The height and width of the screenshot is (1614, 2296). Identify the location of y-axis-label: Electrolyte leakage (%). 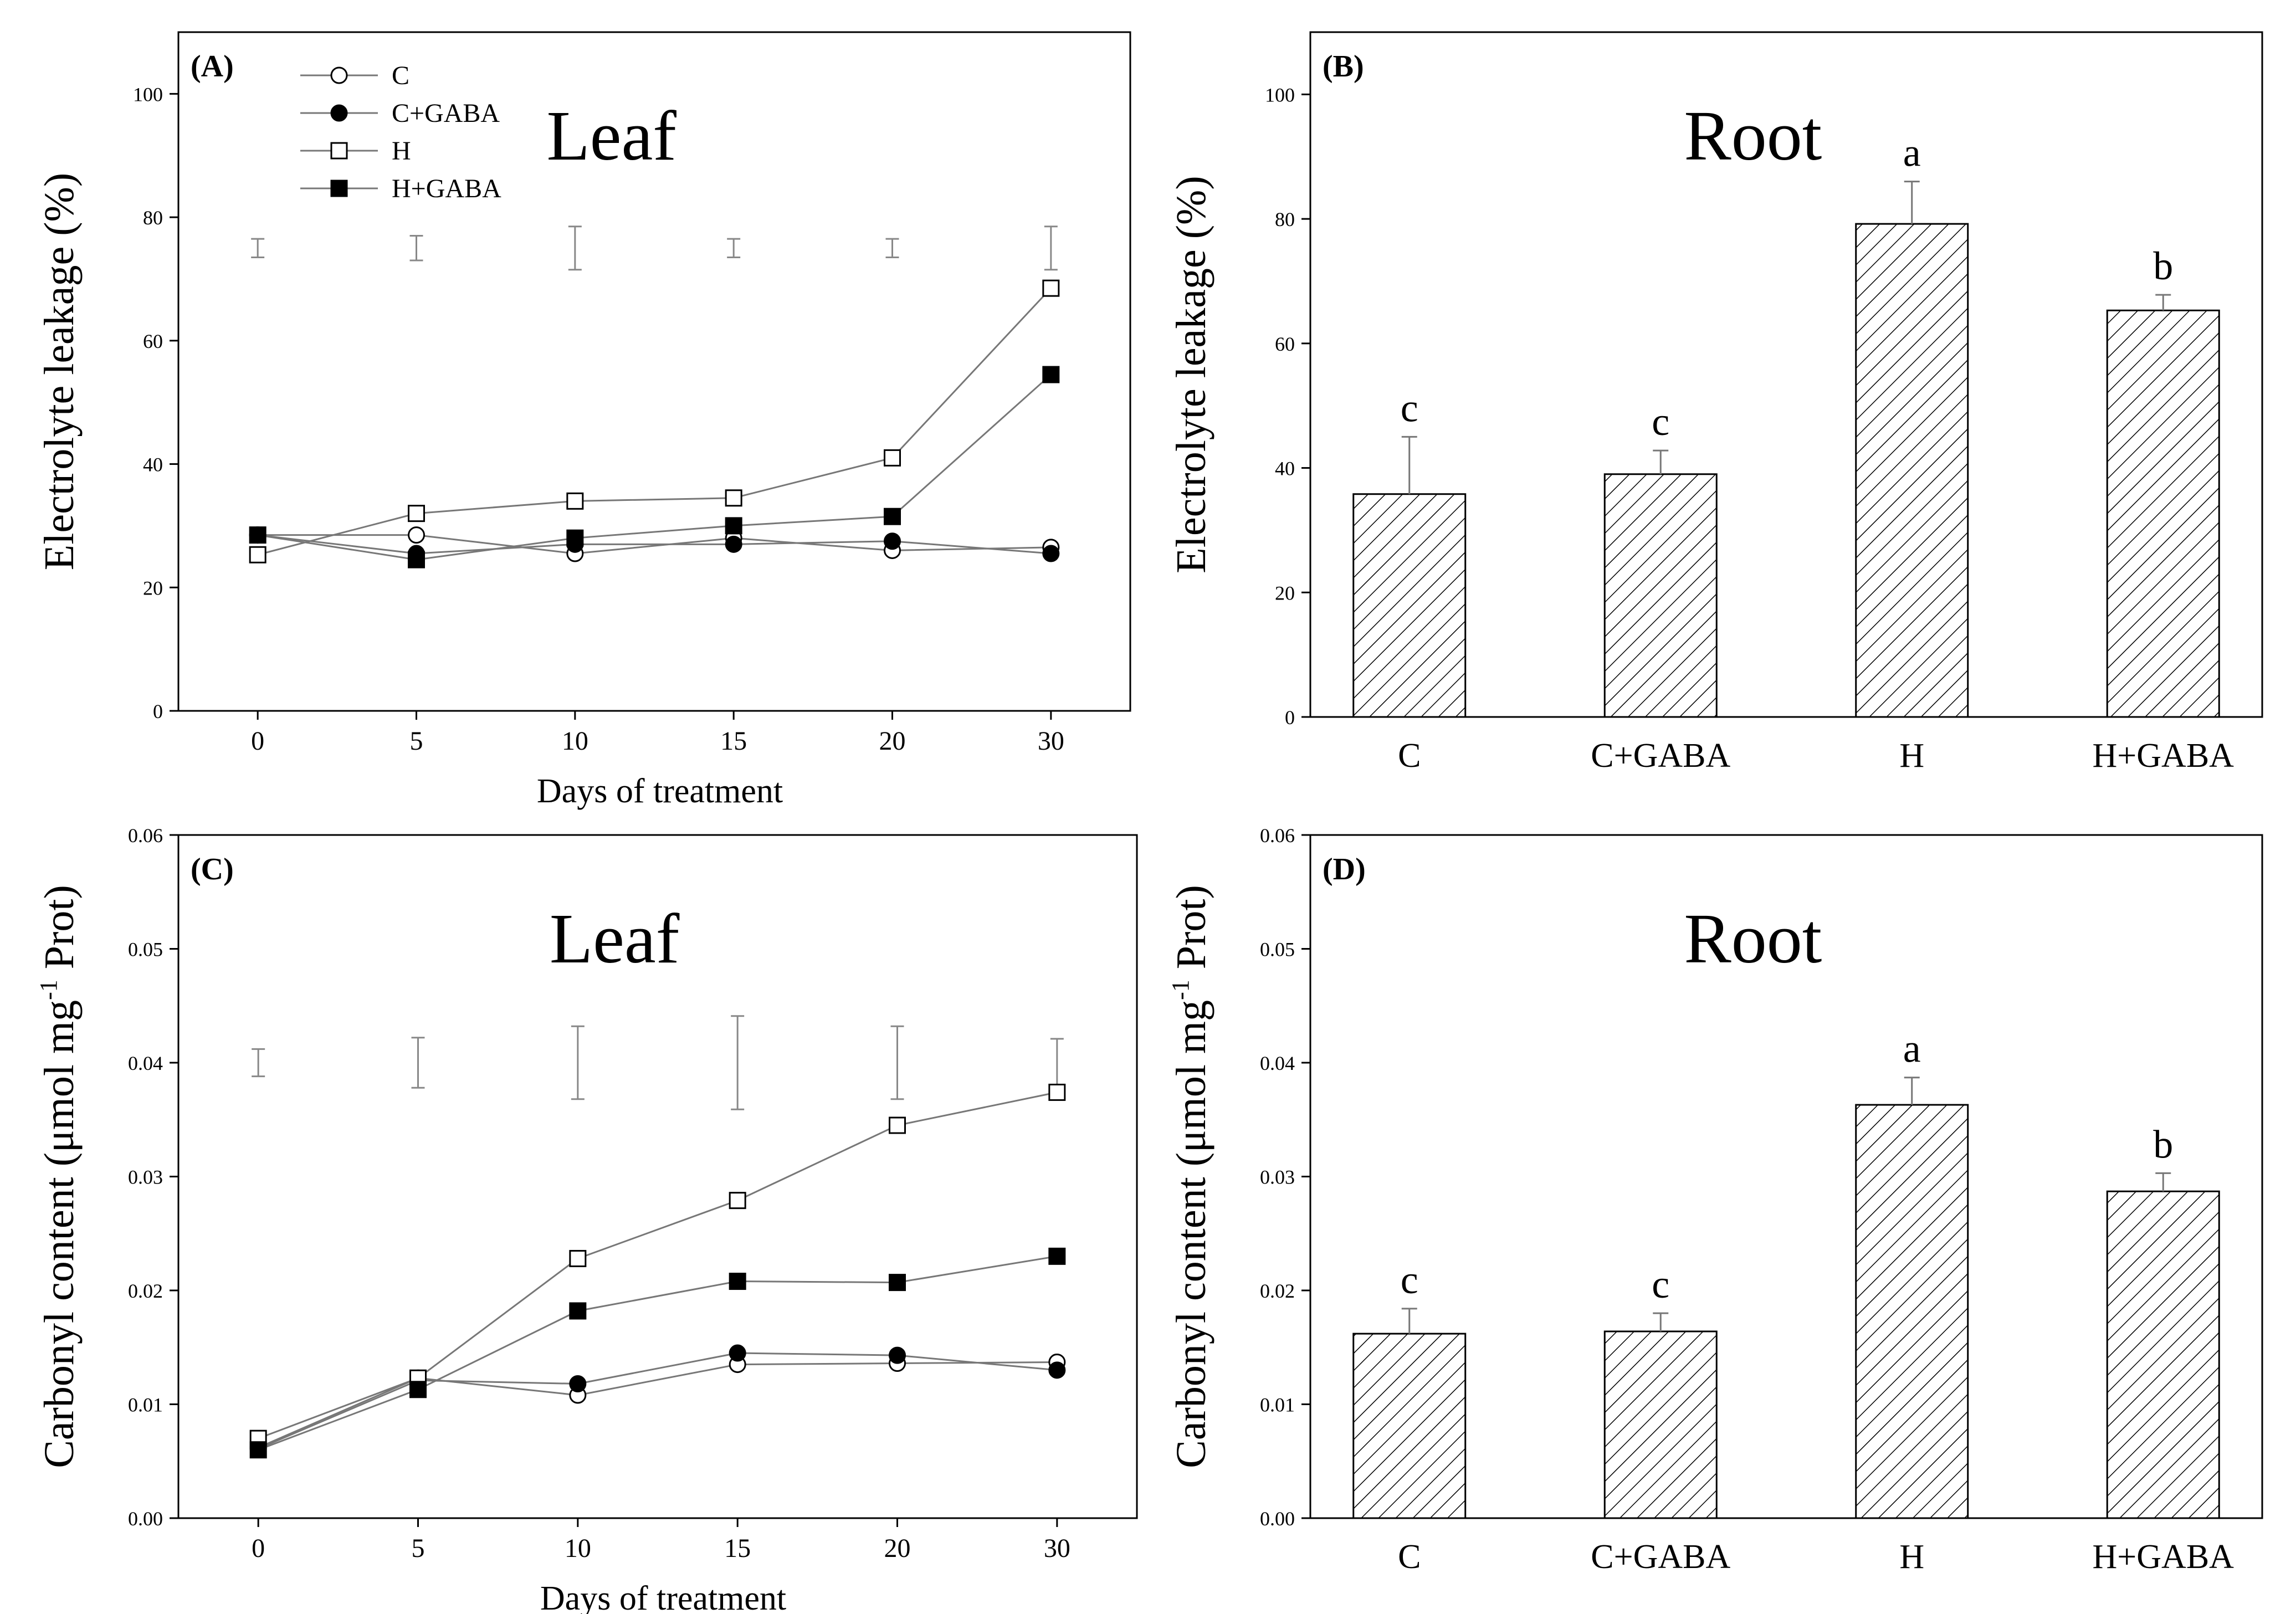
(59, 372).